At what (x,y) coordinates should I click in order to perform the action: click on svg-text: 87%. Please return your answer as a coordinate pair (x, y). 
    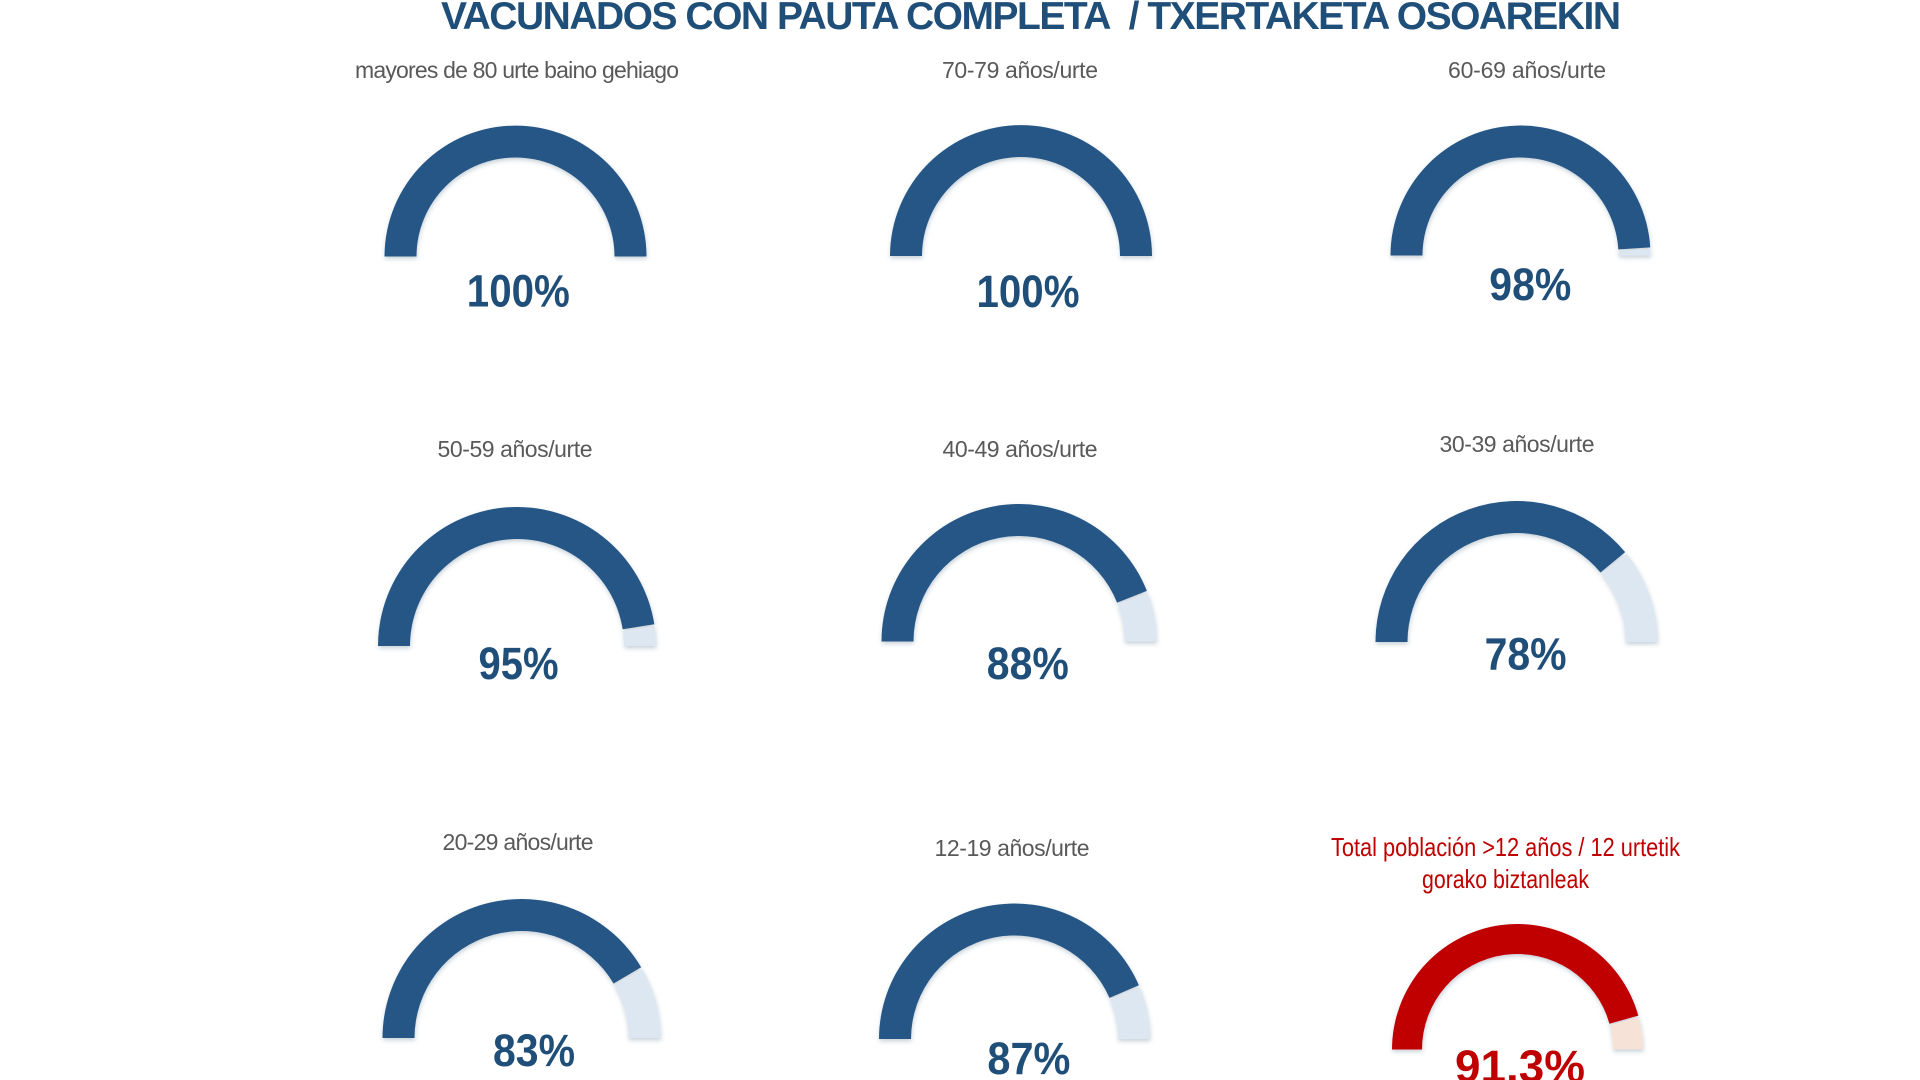
    Looking at the image, I should click on (1028, 1056).